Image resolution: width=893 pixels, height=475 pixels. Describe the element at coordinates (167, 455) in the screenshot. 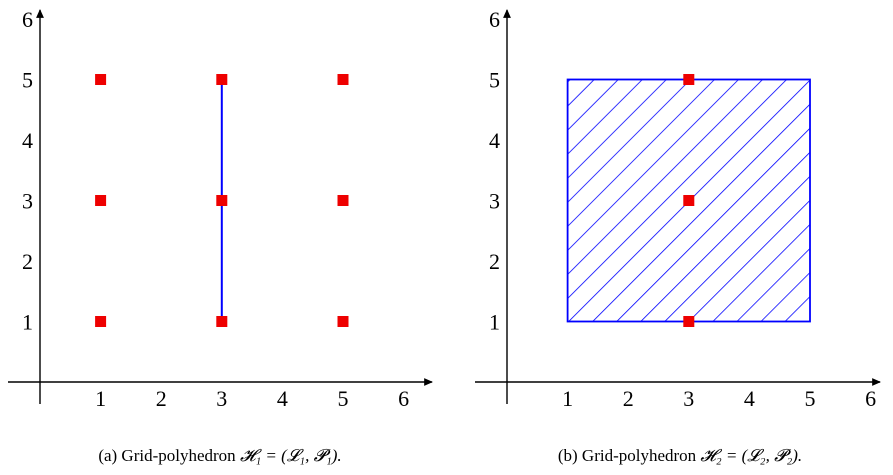

I see `caption-a-prefix: (a) Grid-polyhedron` at that location.